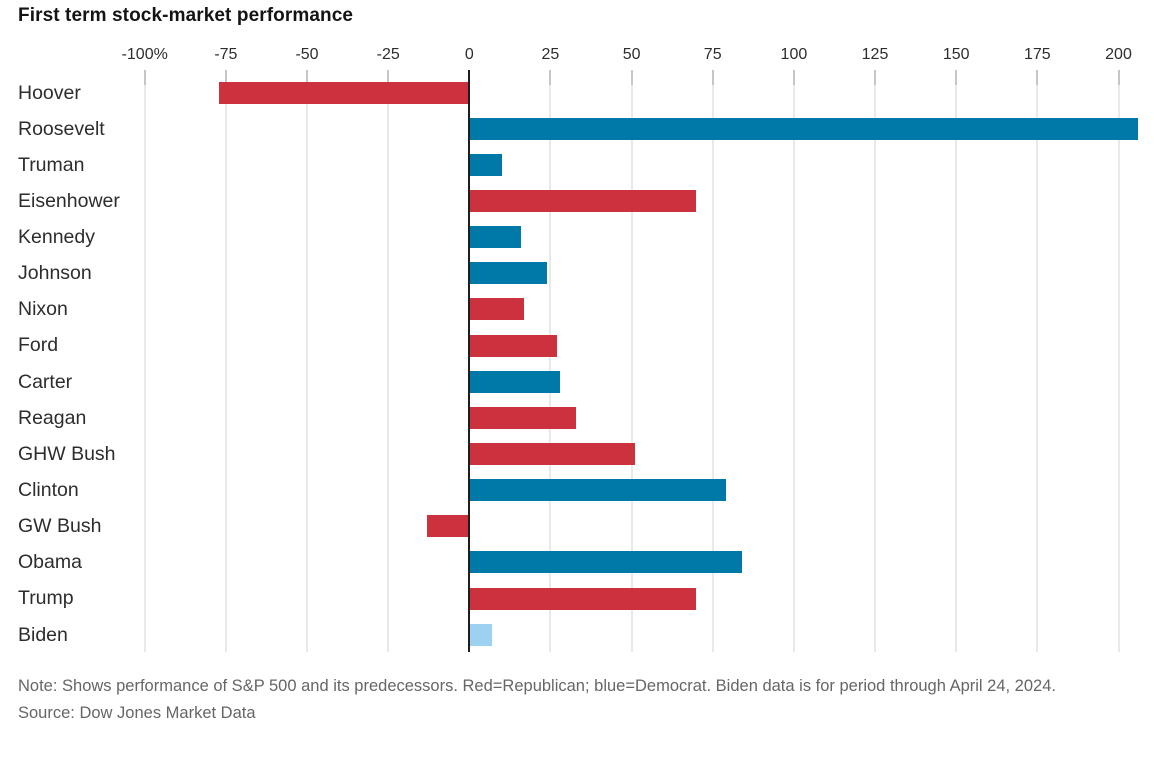 This screenshot has width=1154, height=757. Describe the element at coordinates (803, 128) in the screenshot. I see `bar-roosevelt` at that location.